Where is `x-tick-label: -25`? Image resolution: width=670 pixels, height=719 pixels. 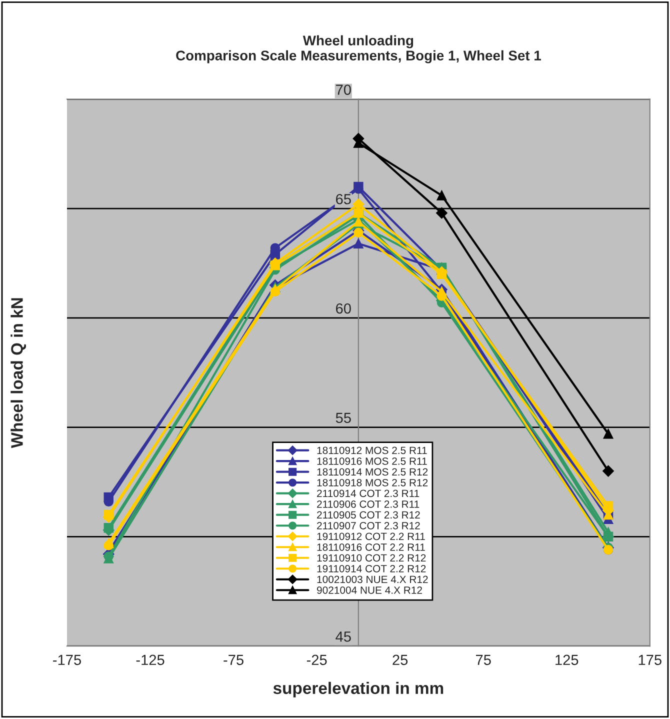
x-tick-label: -25 is located at coordinates (316, 660).